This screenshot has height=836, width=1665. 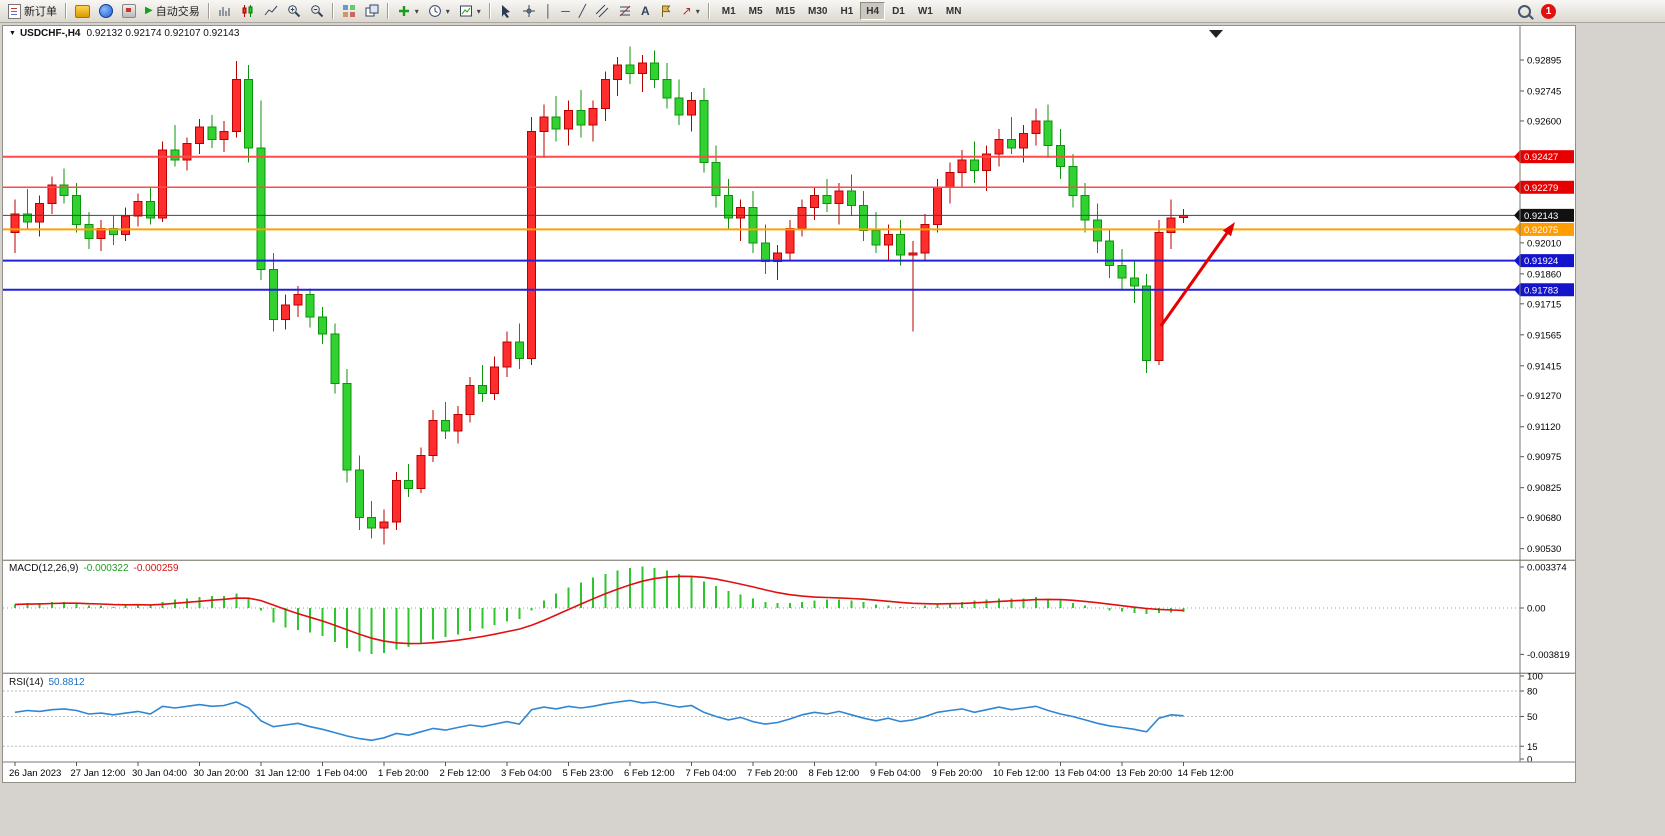 I want to click on svg-text: 0.92279, so click(x=1541, y=188).